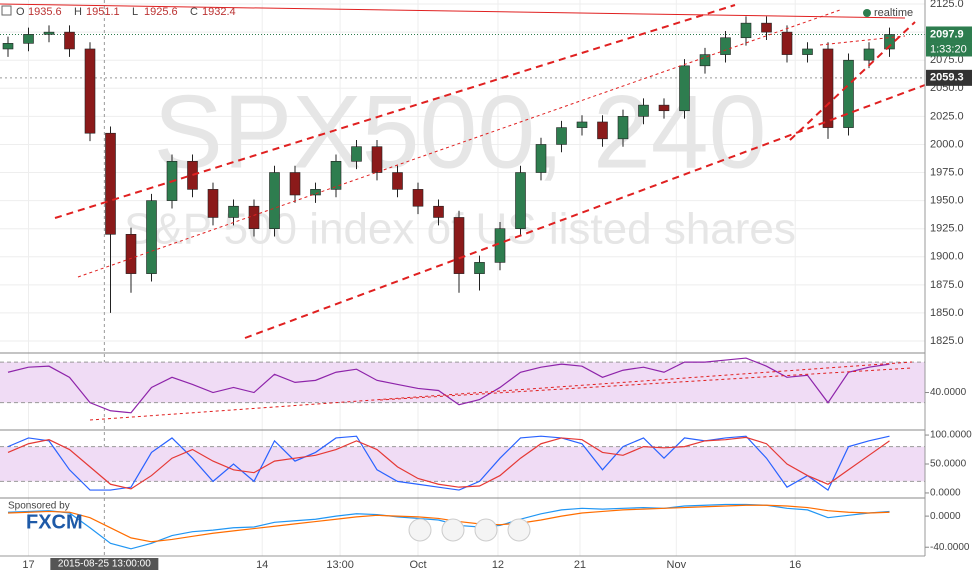  What do you see at coordinates (951, 435) in the screenshot?
I see `y-tick-label: 100.0000` at bounding box center [951, 435].